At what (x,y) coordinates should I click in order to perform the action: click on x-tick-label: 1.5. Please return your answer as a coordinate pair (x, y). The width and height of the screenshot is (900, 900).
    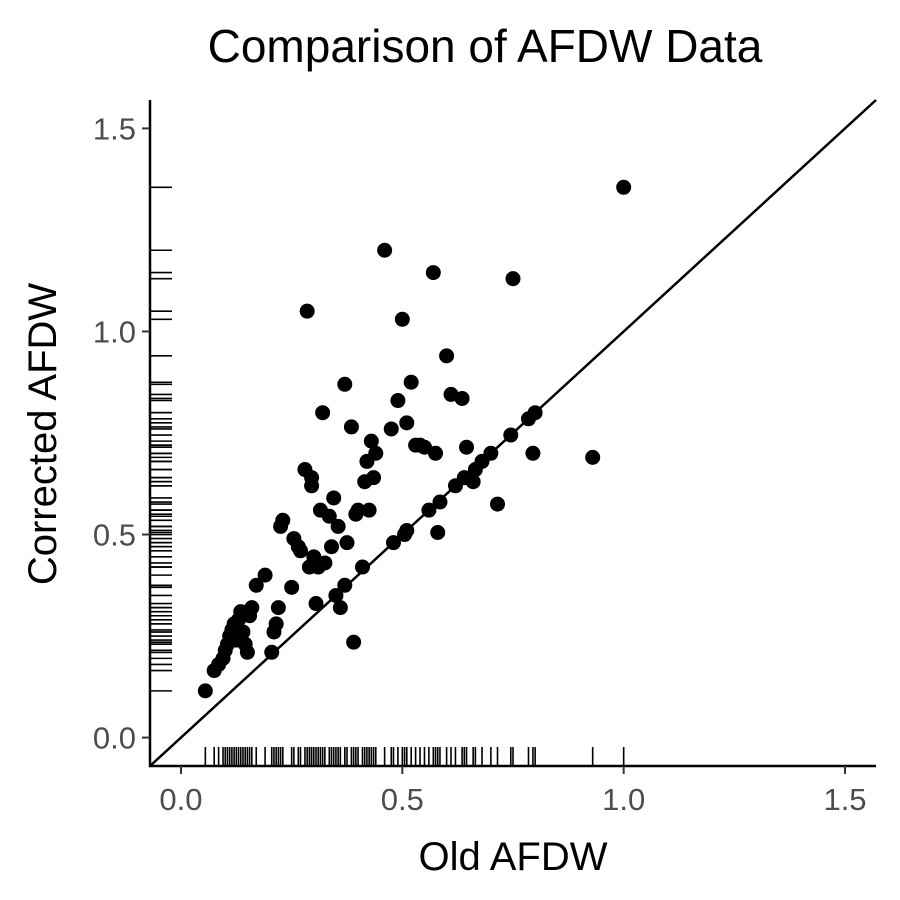
    Looking at the image, I should click on (844, 799).